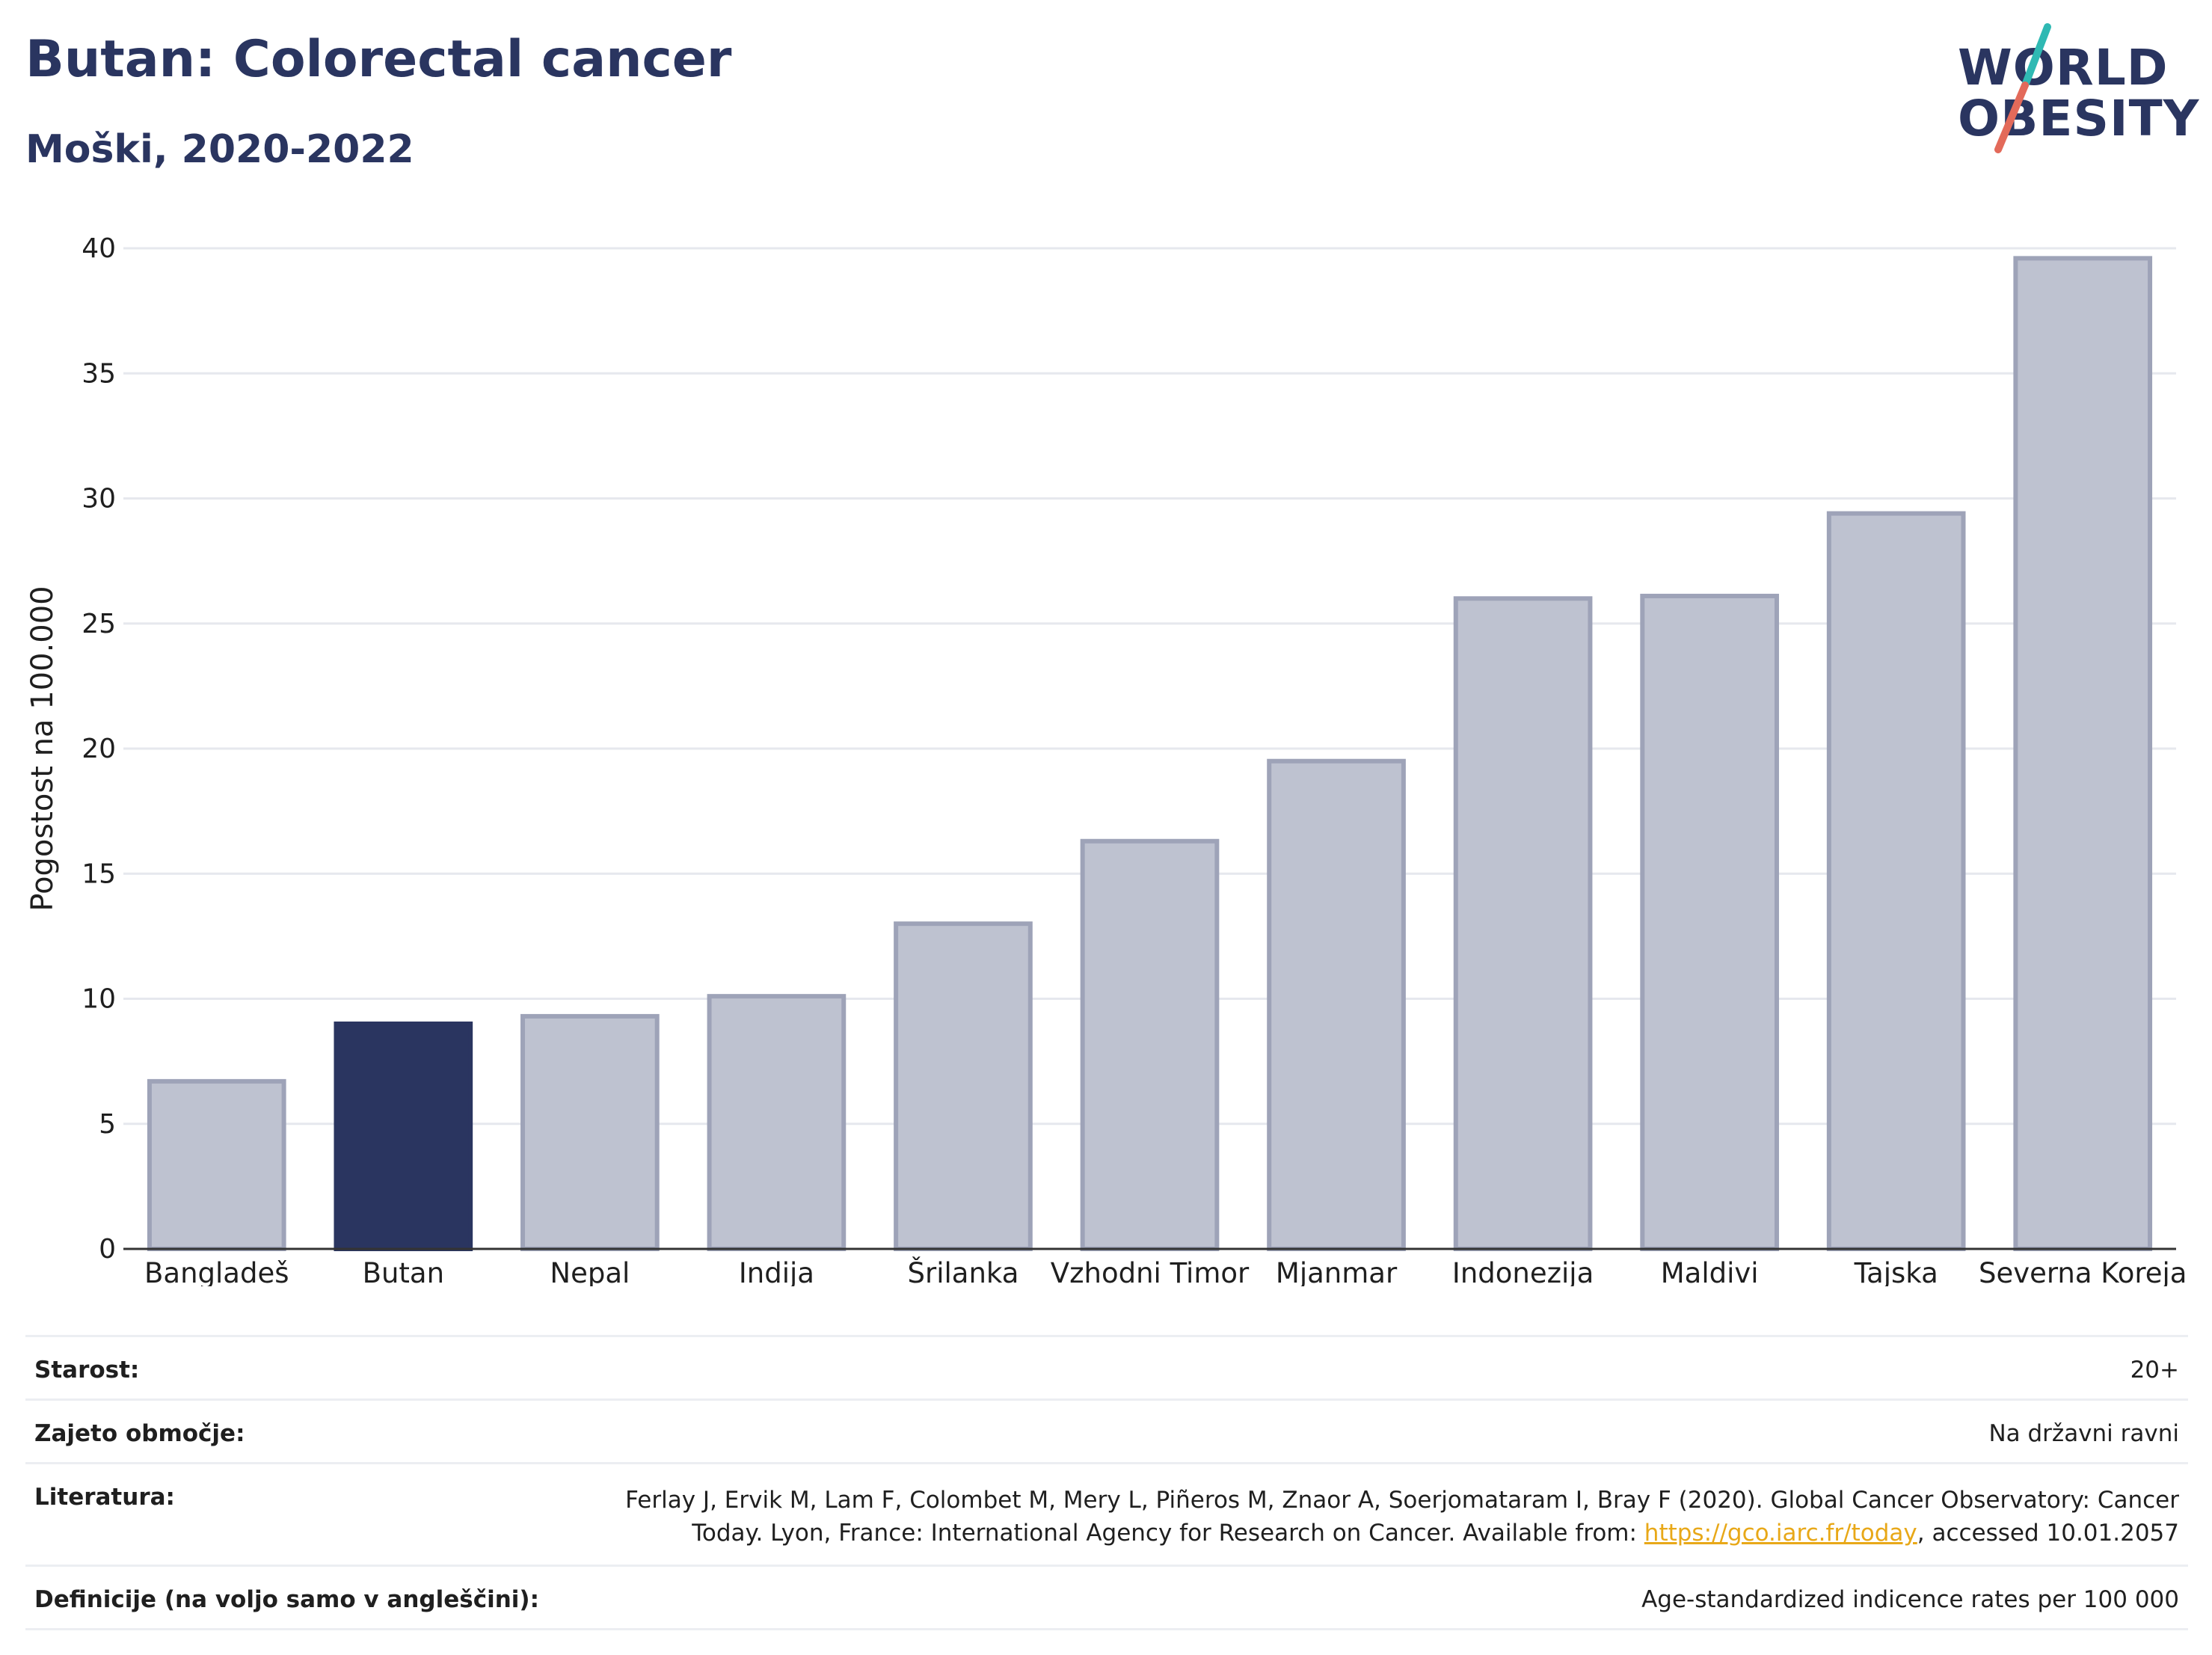  I want to click on bar-butan, so click(403, 1136).